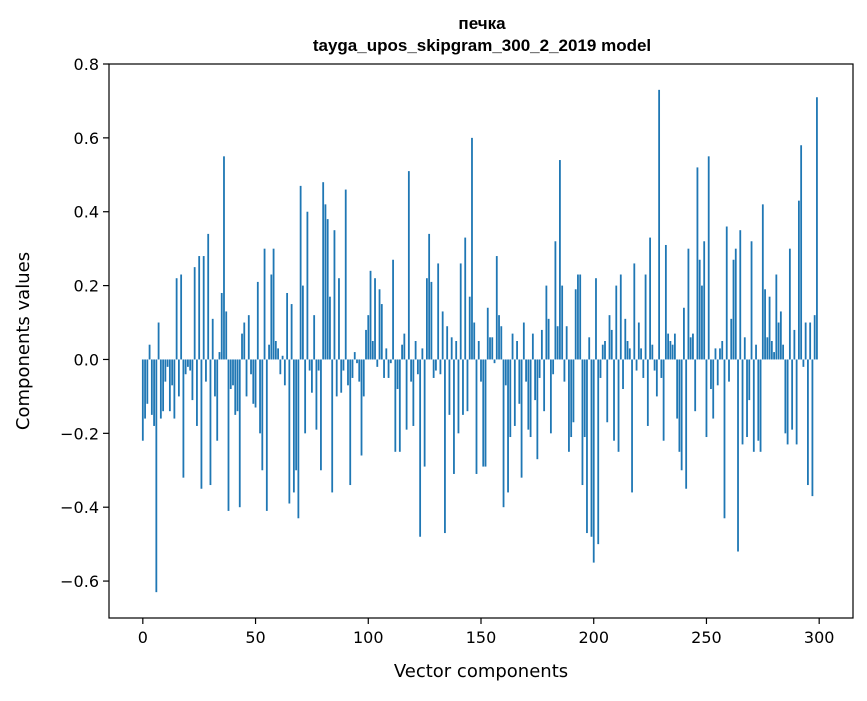 This screenshot has height=701, width=867. I want to click on y-tick-label: 0.4, so click(86, 212).